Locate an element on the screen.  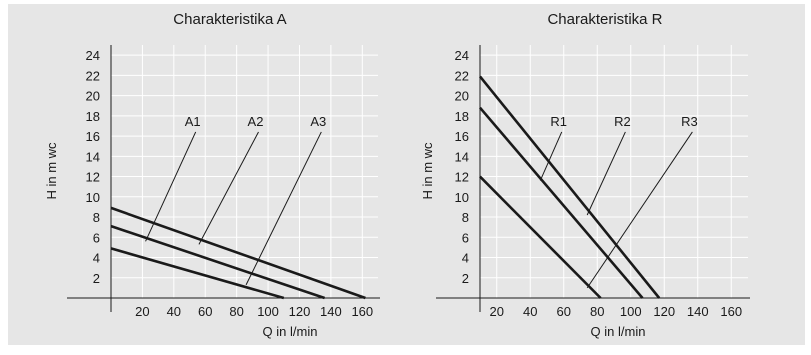
series-label-r1: R1 is located at coordinates (558, 121).